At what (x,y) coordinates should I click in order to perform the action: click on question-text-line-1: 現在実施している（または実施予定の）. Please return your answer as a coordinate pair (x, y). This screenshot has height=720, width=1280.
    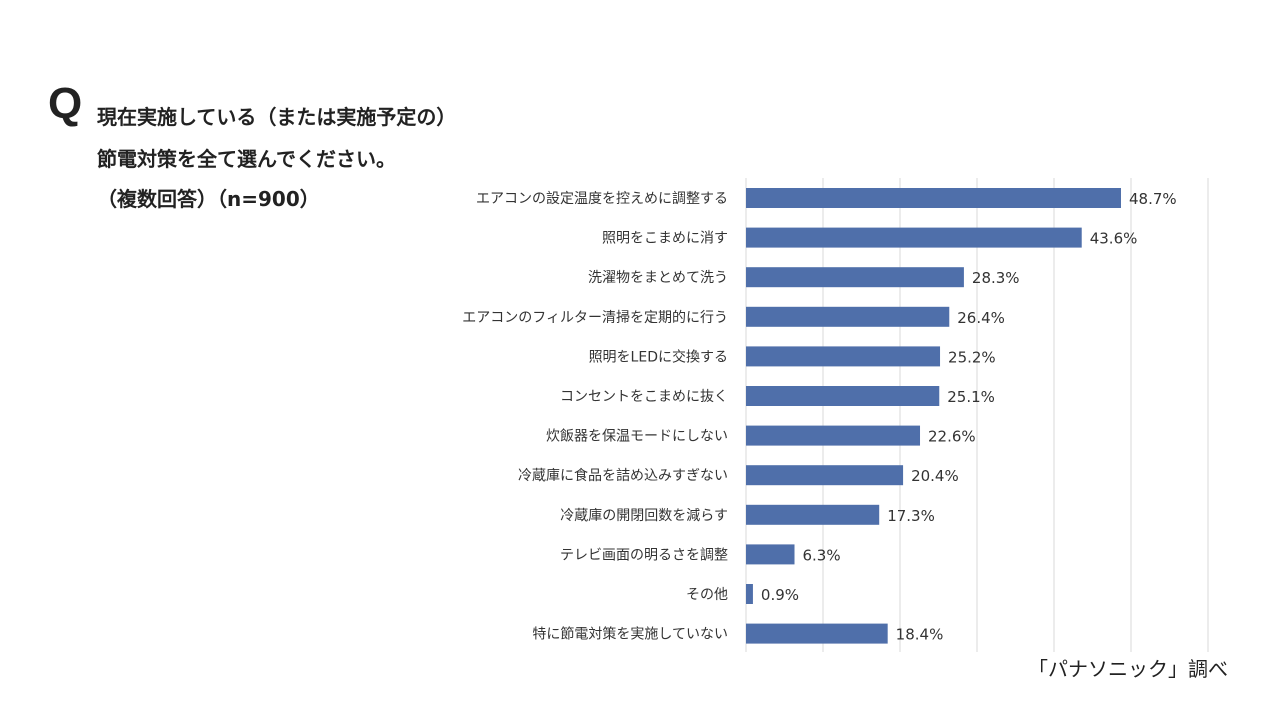
    Looking at the image, I should click on (277, 117).